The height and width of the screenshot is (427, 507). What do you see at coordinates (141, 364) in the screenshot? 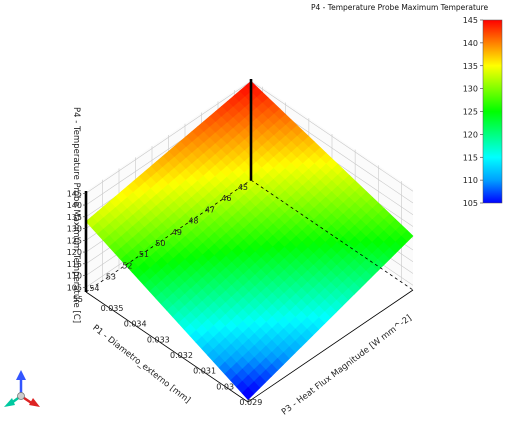
I see `x-axis-label: P1 - Diametro_externo [mm]` at bounding box center [141, 364].